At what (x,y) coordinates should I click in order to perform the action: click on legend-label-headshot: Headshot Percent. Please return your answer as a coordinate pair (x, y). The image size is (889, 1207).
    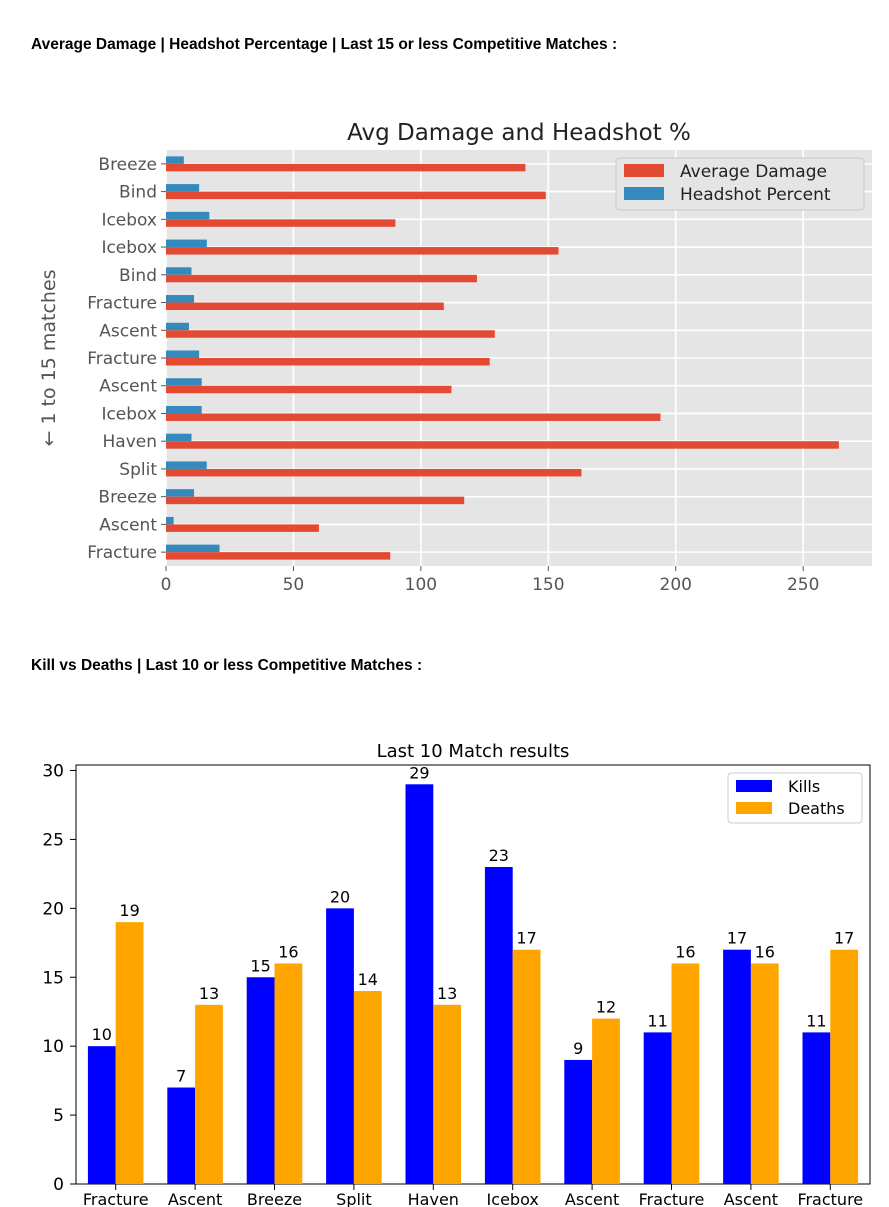
    Looking at the image, I should click on (755, 195).